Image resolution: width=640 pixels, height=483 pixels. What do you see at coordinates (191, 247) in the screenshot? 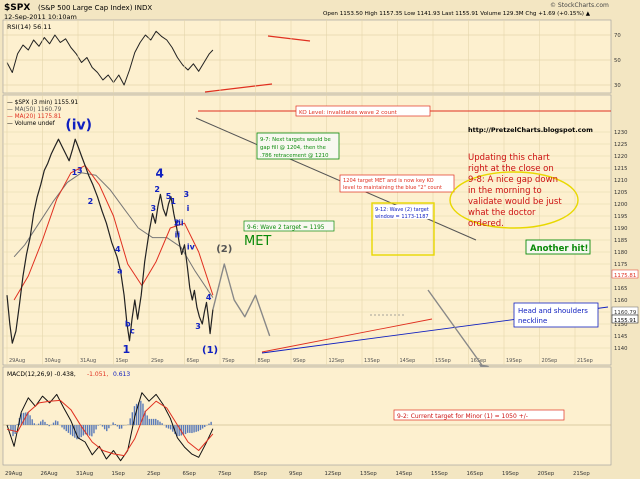
I see `wave-label: iv` at bounding box center [191, 247].